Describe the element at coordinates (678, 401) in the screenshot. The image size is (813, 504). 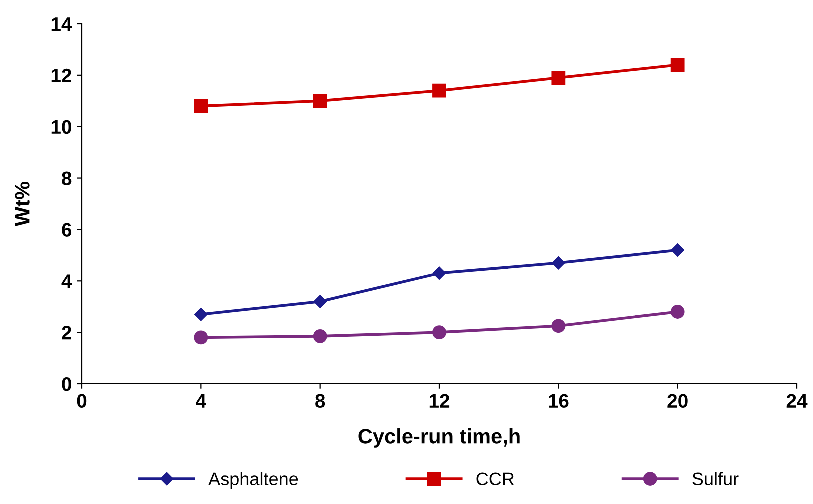
I see `x-tick-label: 20` at that location.